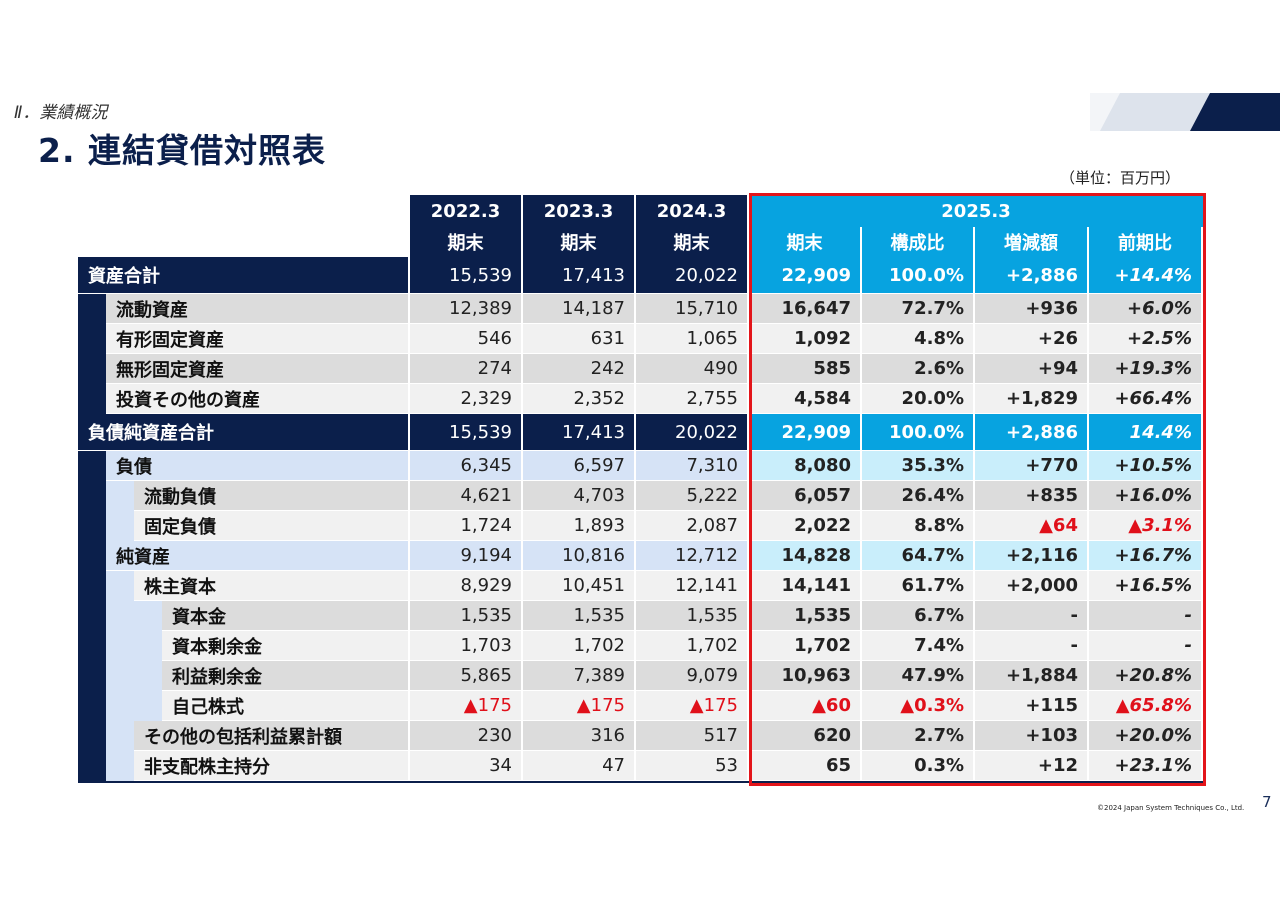 Image resolution: width=1280 pixels, height=905 pixels. What do you see at coordinates (465, 585) in the screenshot?
I see `table-cell: 8,929` at bounding box center [465, 585].